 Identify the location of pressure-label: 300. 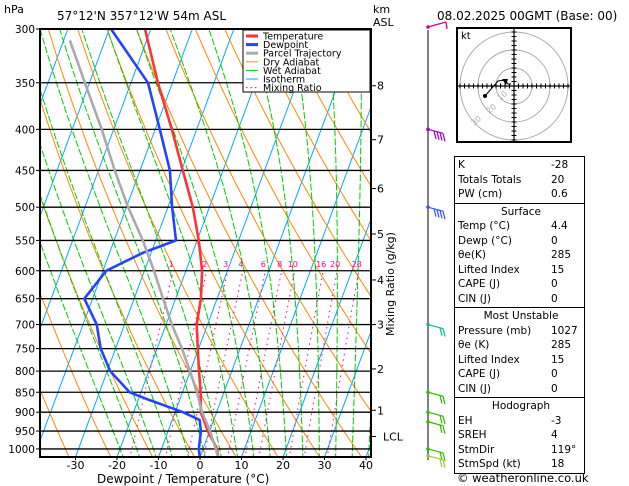
(25, 30).